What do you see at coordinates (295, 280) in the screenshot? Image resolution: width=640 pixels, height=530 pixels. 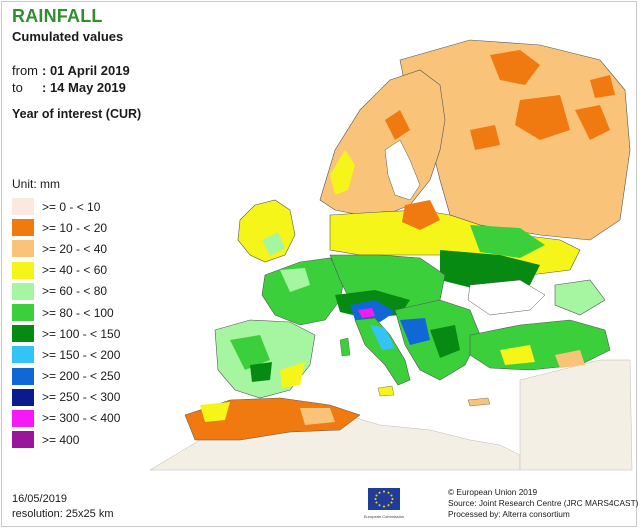 I see `france-light` at bounding box center [295, 280].